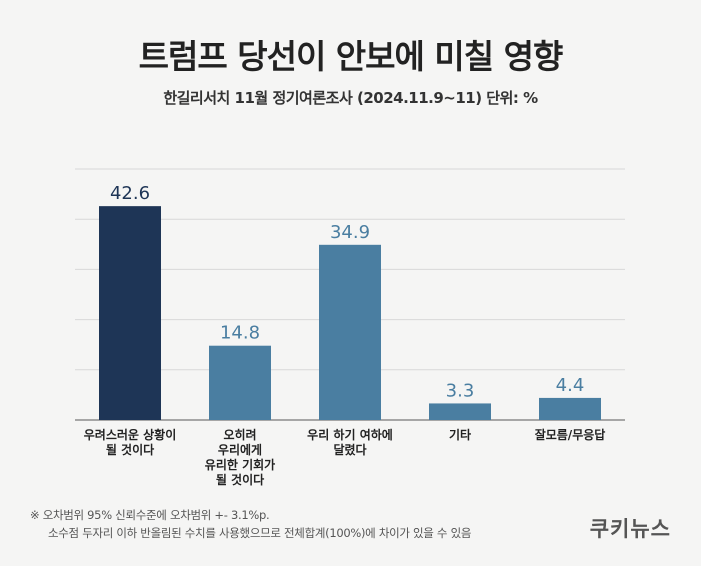 The image size is (701, 566). I want to click on category-label-0-line-0: 우려스러운 상황이, so click(130, 434).